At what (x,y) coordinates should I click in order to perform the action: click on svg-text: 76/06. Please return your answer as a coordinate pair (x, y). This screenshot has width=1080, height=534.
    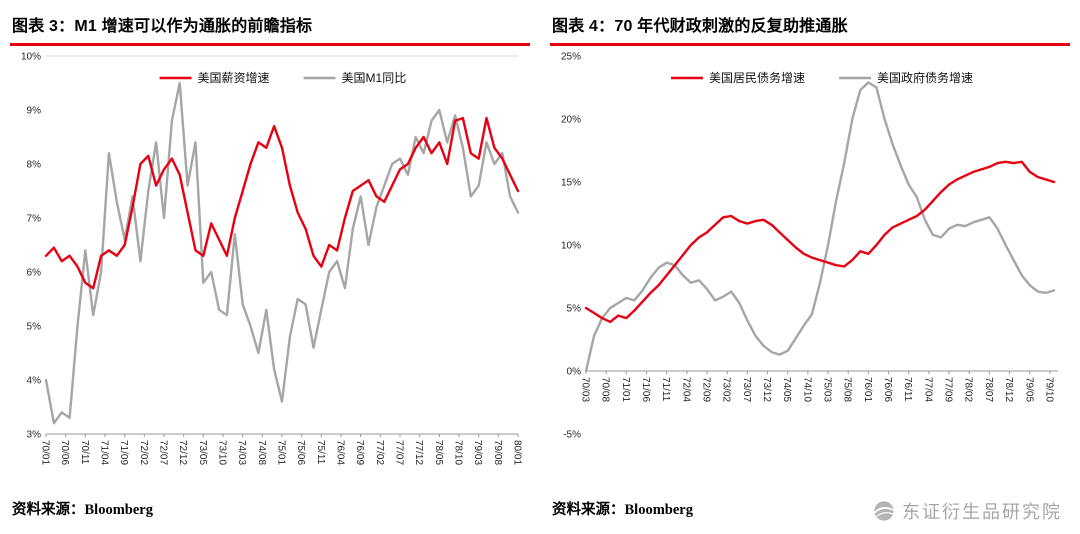
    Looking at the image, I should click on (887, 389).